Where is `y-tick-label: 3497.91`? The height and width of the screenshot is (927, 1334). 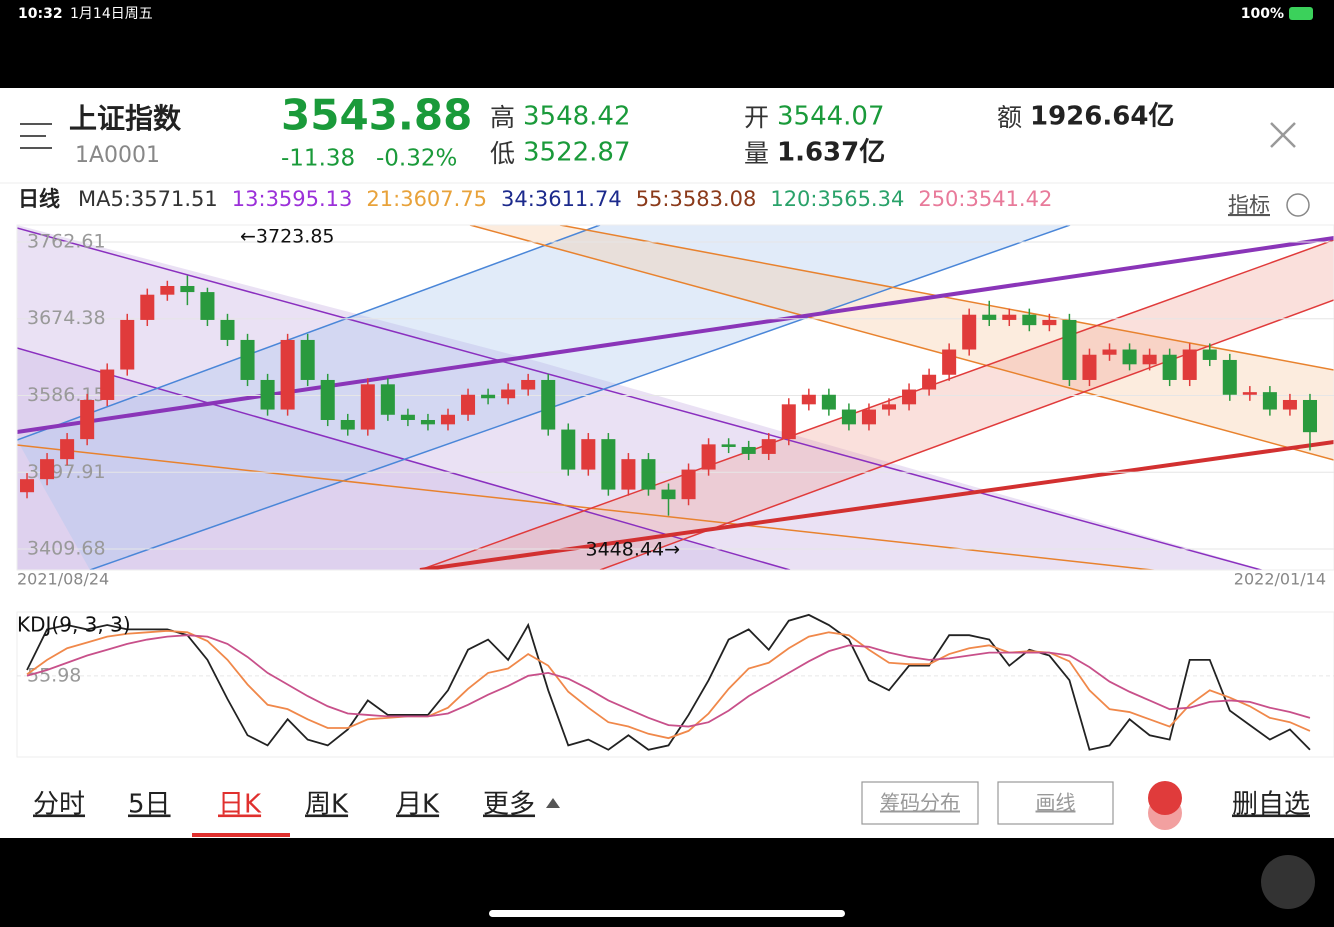
y-tick-label: 3497.91 is located at coordinates (66, 472).